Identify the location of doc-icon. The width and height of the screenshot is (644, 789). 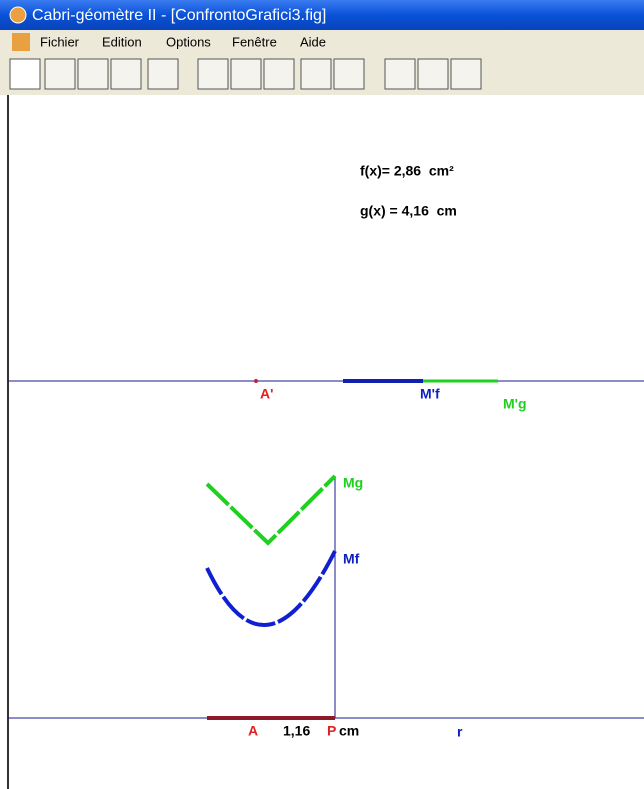
(21, 42).